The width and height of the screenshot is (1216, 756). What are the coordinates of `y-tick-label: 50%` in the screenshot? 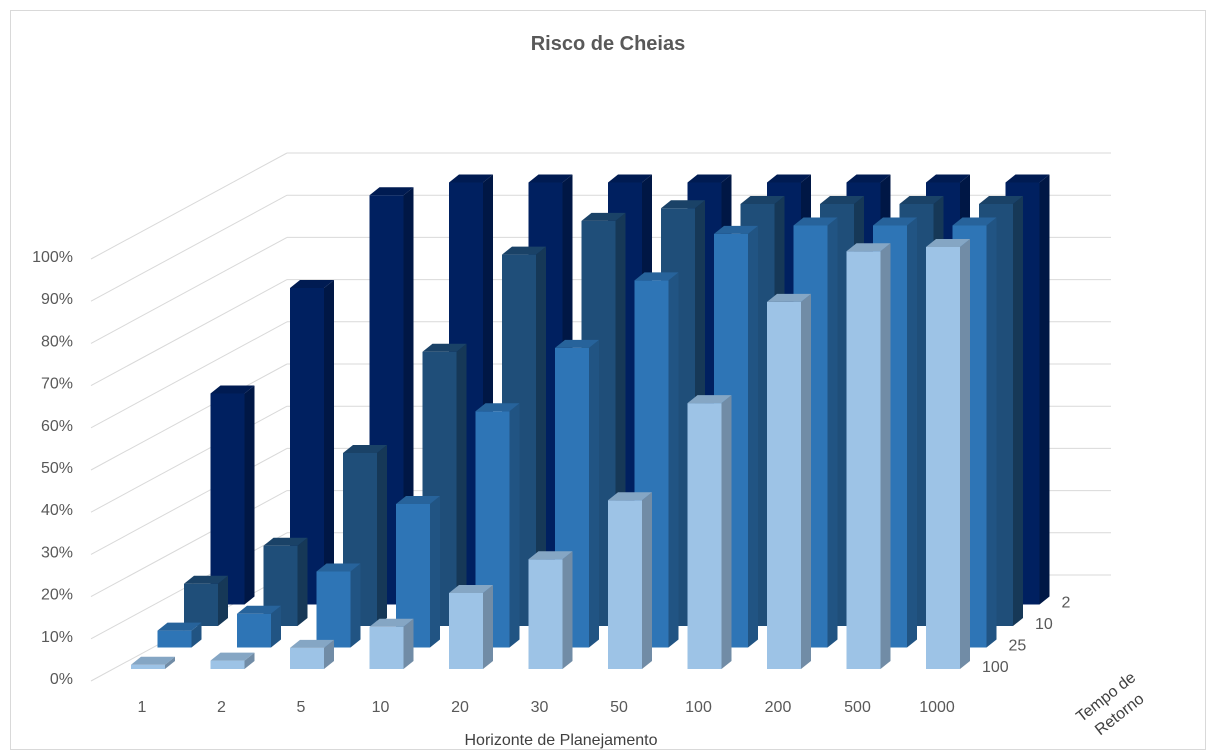 It's located at (57, 468).